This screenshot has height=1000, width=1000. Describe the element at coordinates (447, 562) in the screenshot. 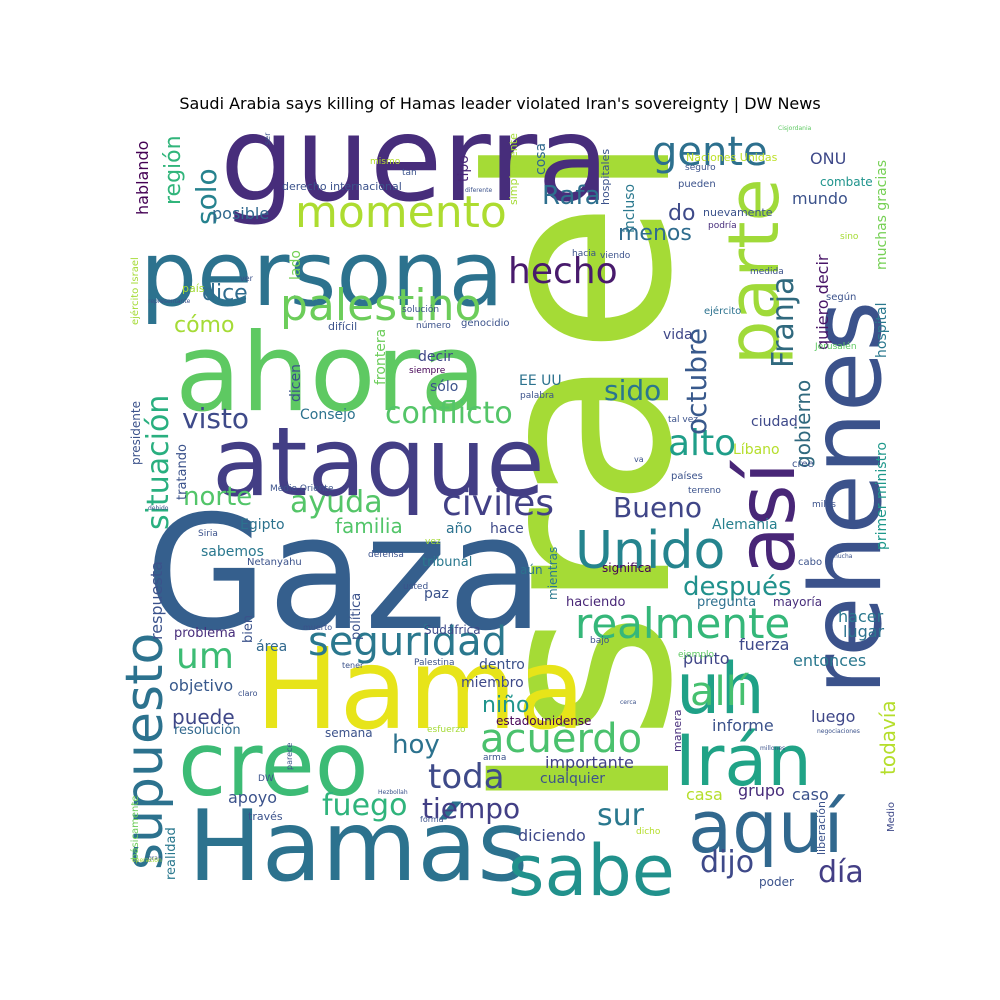

I see `word-tribunal: tribunal` at that location.